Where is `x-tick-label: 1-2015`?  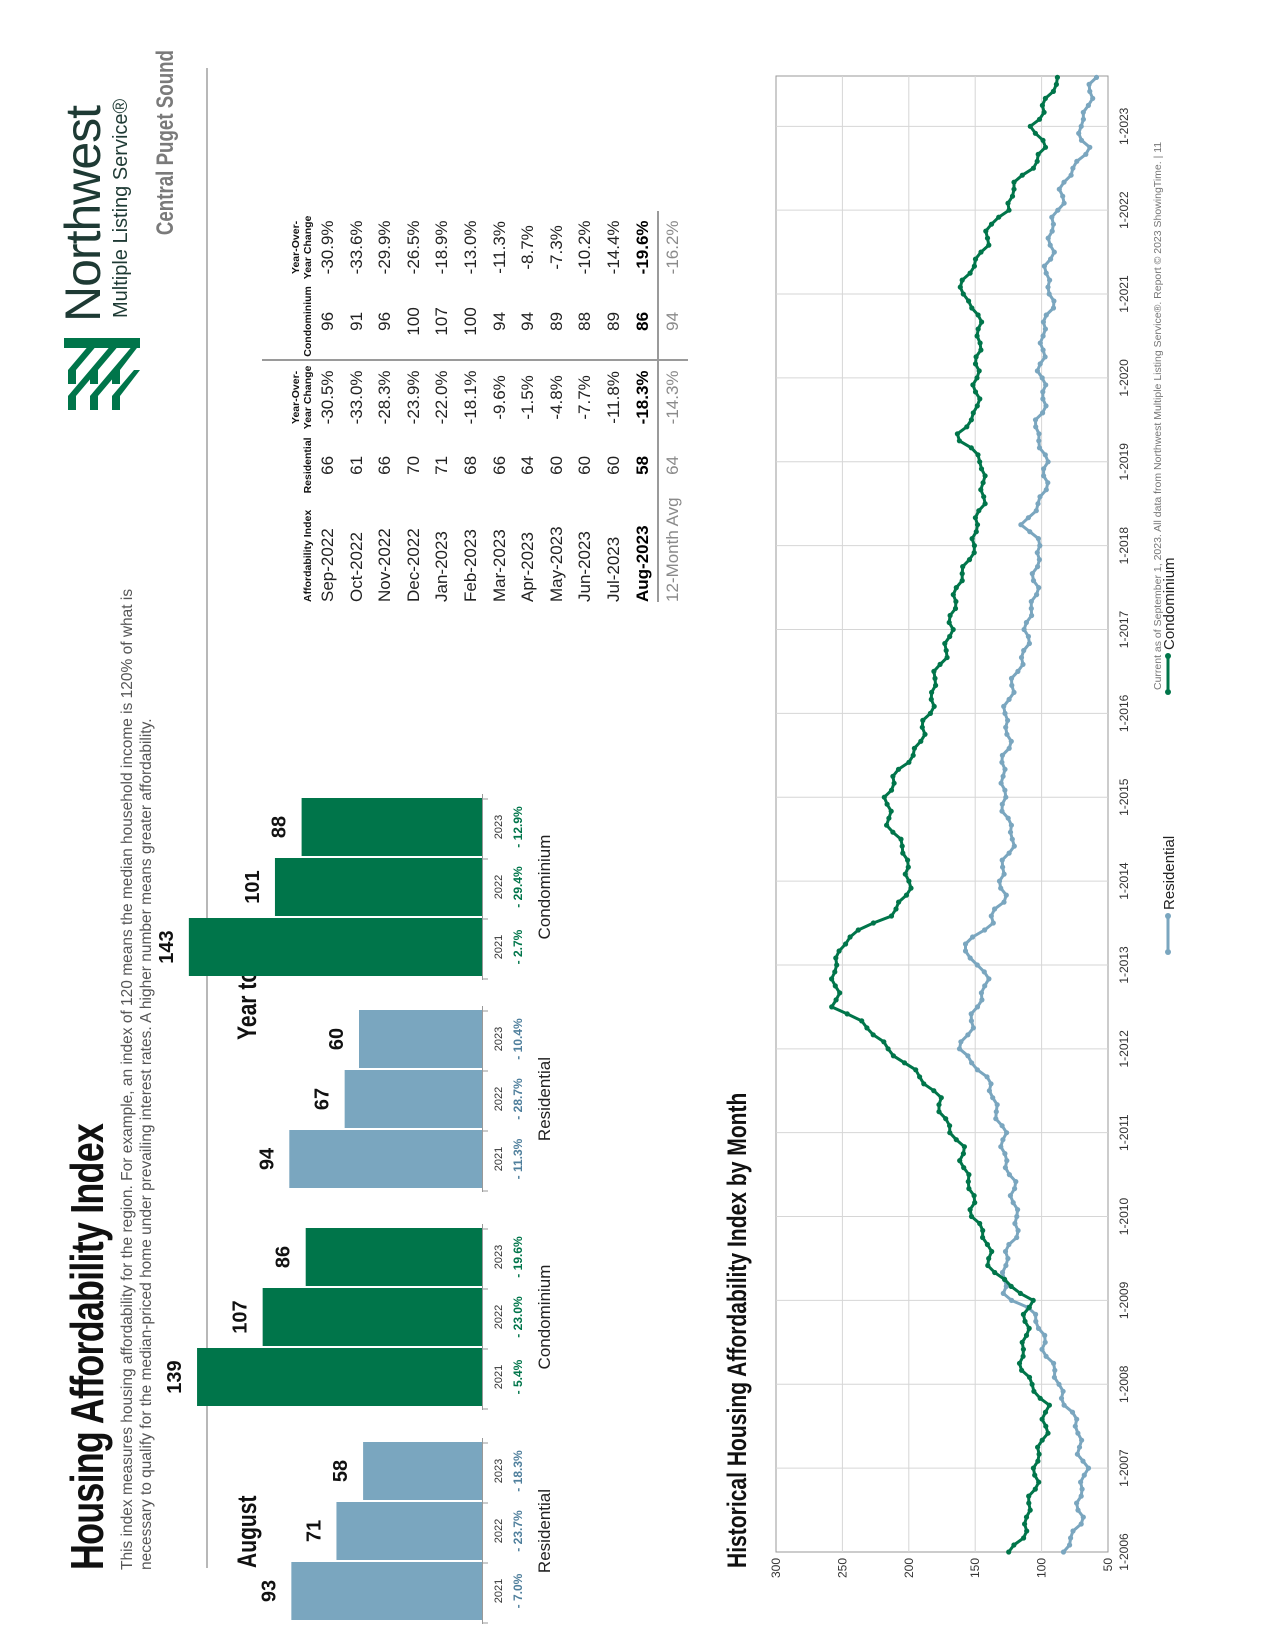 x-tick-label: 1-2015 is located at coordinates (1124, 797).